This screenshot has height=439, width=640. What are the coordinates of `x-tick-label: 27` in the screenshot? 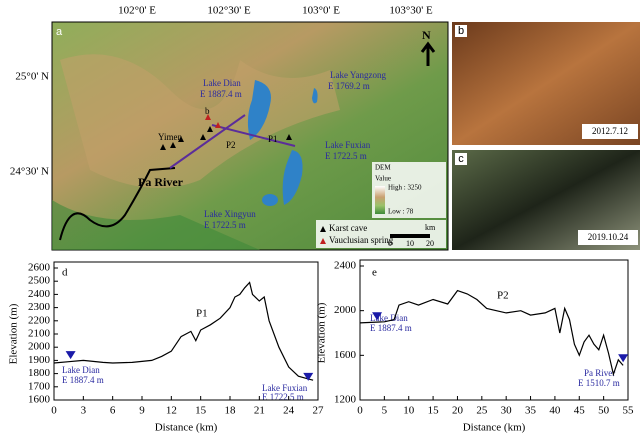 It's located at (319, 411).